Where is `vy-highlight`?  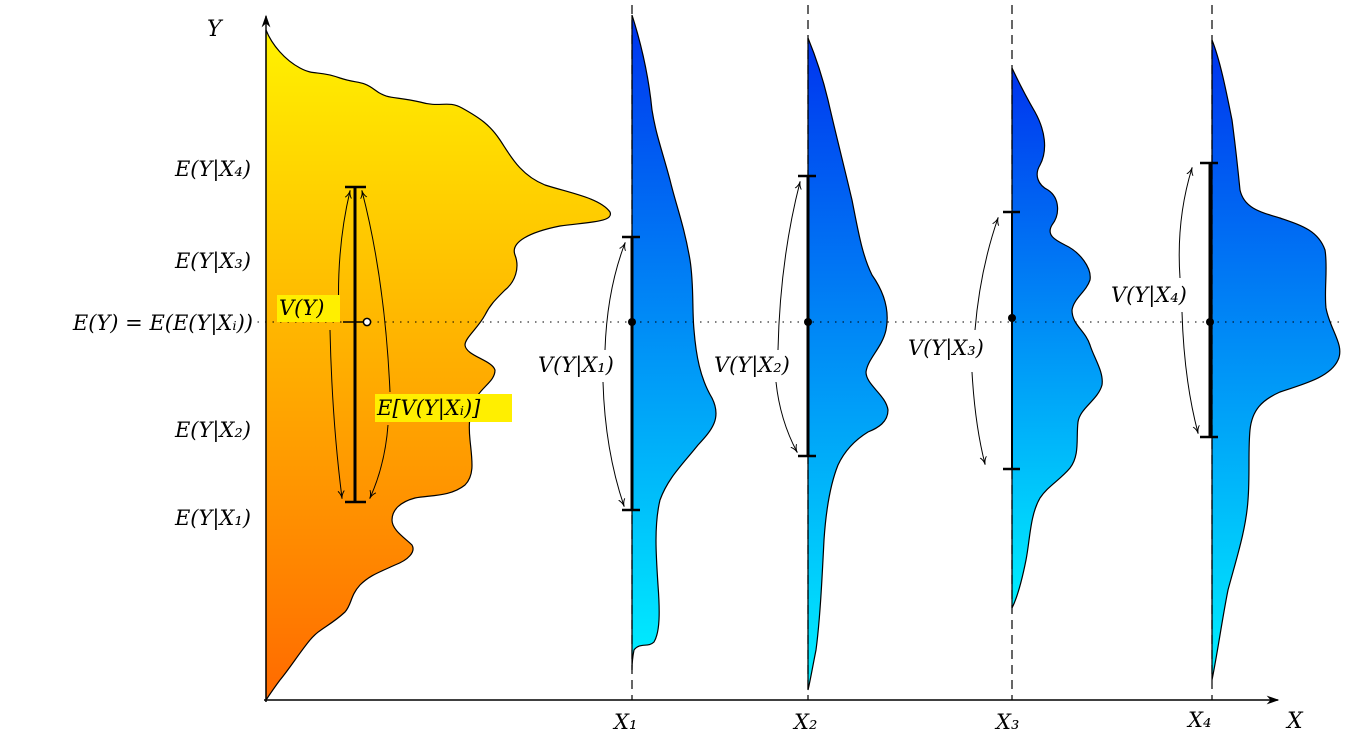
vy-highlight is located at coordinates (308, 308).